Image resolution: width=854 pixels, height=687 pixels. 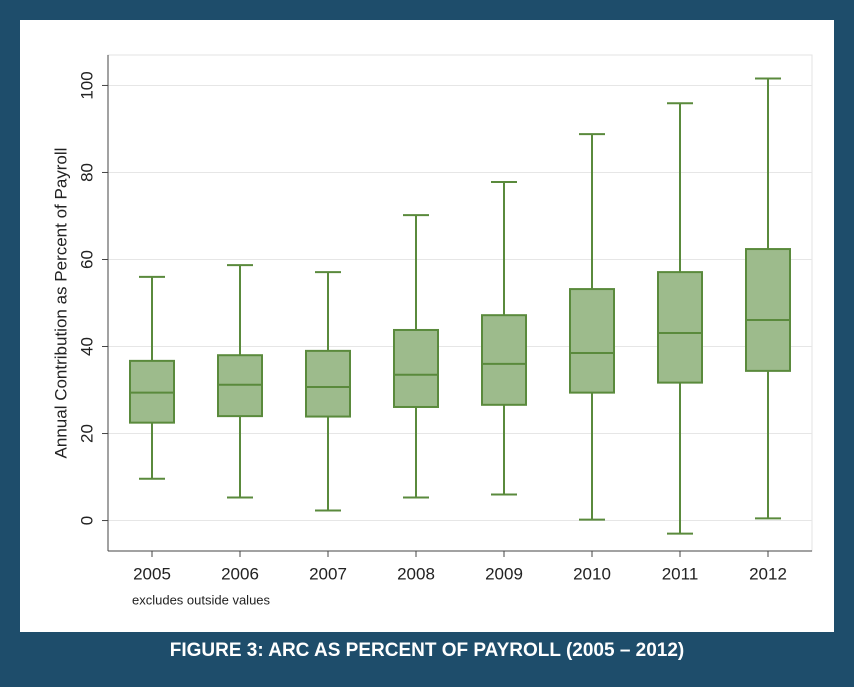 I want to click on x-tick-label: 2005, so click(x=152, y=573).